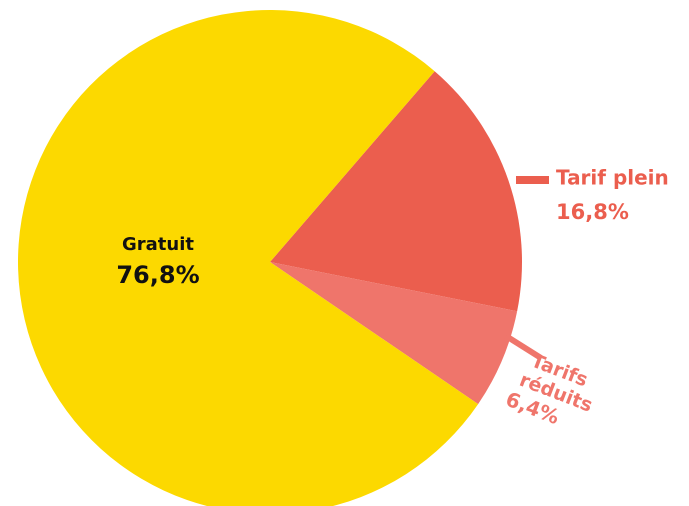 This screenshot has height=506, width=689. What do you see at coordinates (523, 347) in the screenshot?
I see `leader-line` at bounding box center [523, 347].